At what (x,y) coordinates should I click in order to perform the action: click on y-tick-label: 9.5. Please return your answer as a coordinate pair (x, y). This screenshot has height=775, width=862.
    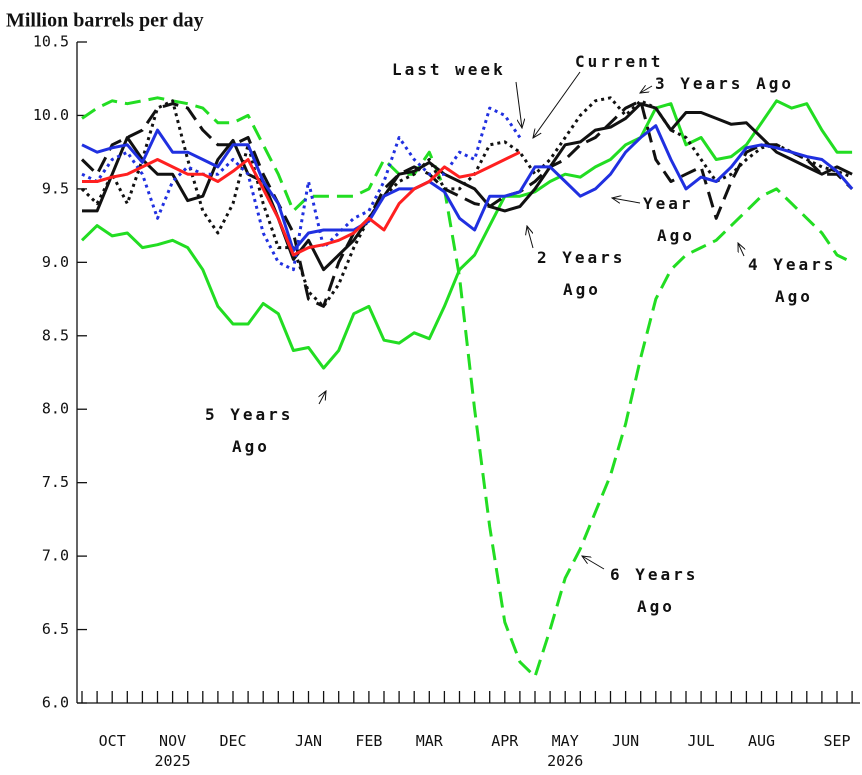
    Looking at the image, I should click on (55, 188).